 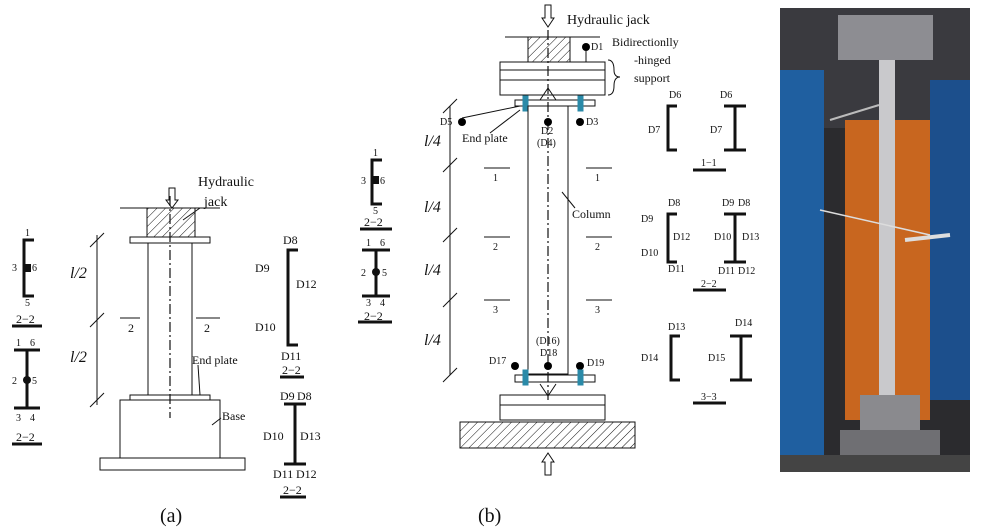 What do you see at coordinates (709, 254) in the screenshot?
I see `gauge-section` at bounding box center [709, 254].